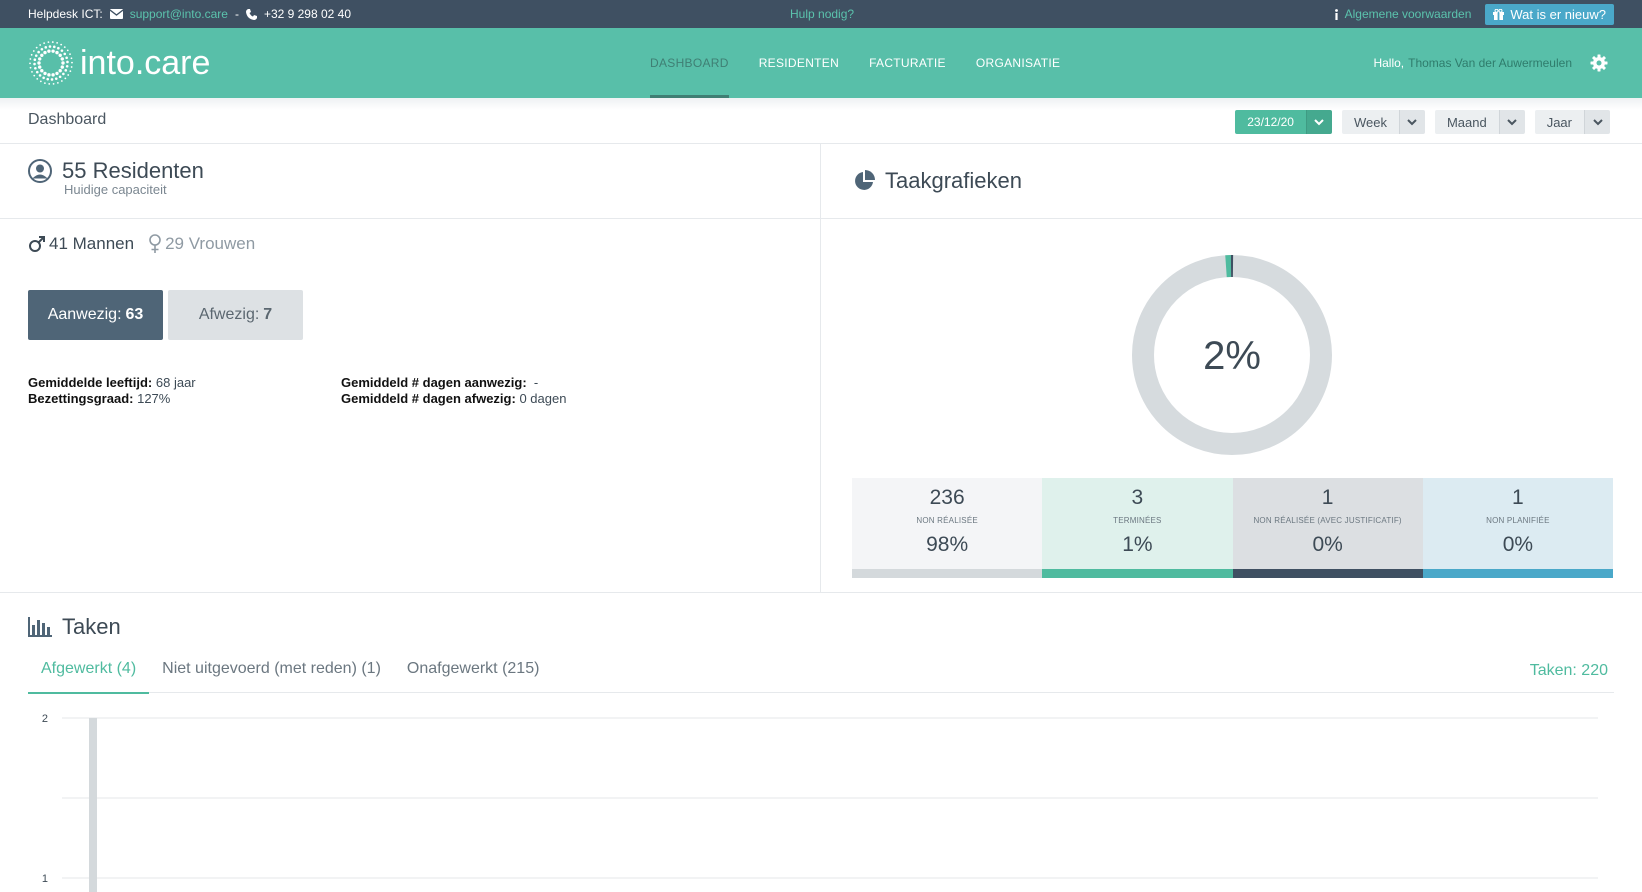 Image resolution: width=1642 pixels, height=892 pixels. Describe the element at coordinates (51, 63) in the screenshot. I see `logo-mark-icon` at that location.